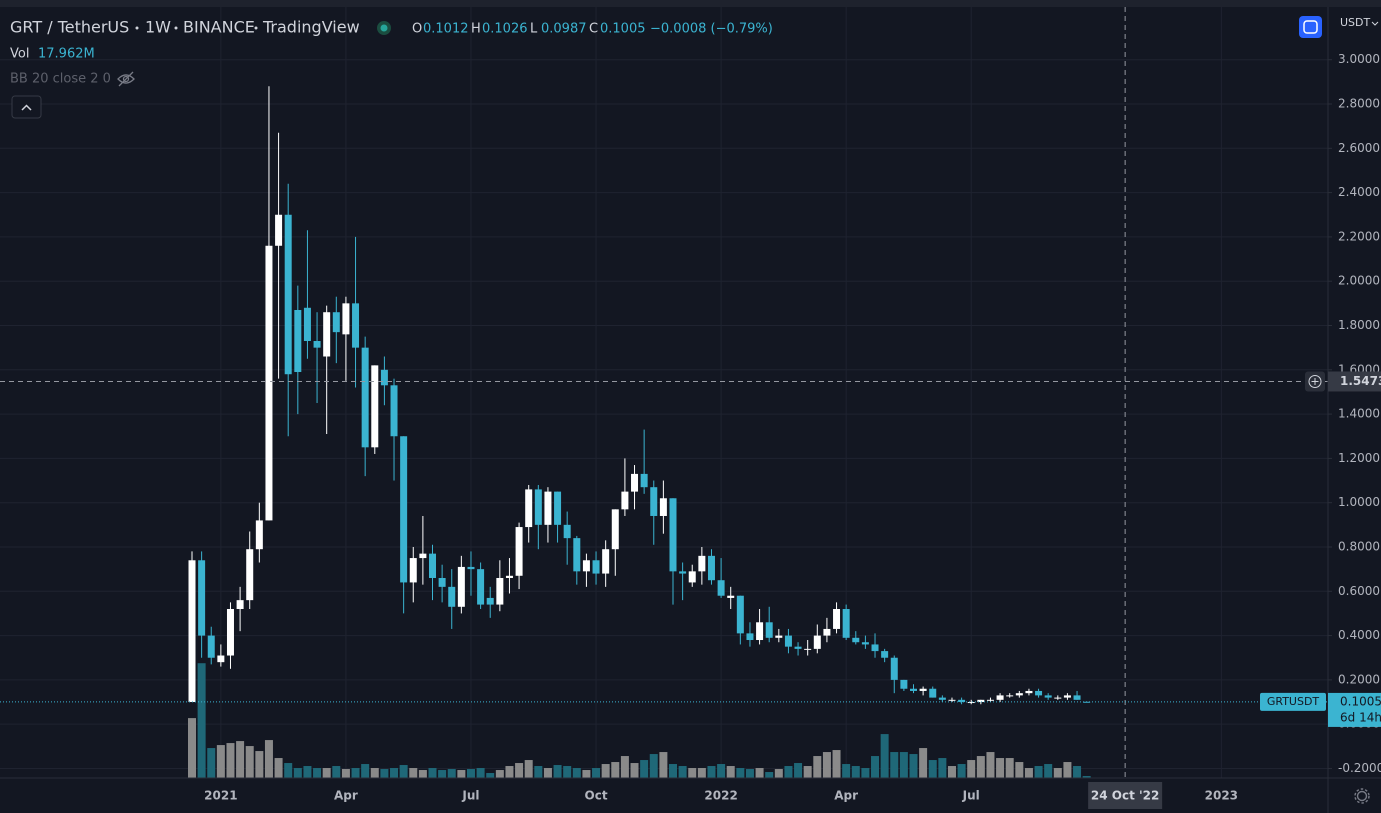  Describe the element at coordinates (534, 29) in the screenshot. I see `ohlc-key: L` at that location.